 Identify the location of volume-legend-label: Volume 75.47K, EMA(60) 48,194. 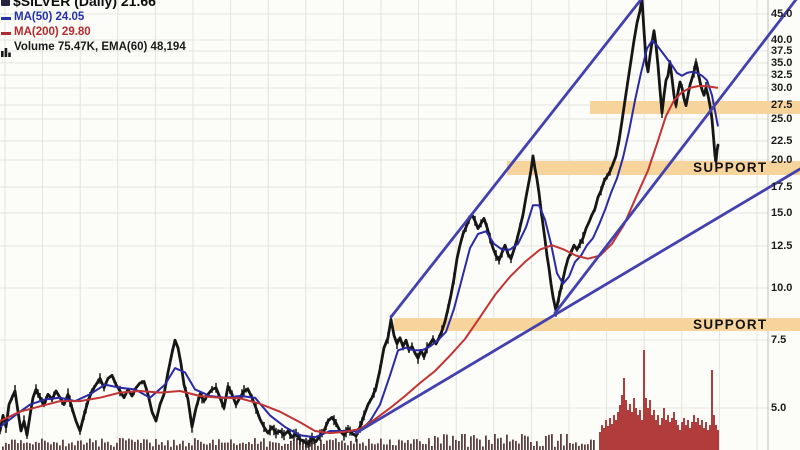
(100, 47).